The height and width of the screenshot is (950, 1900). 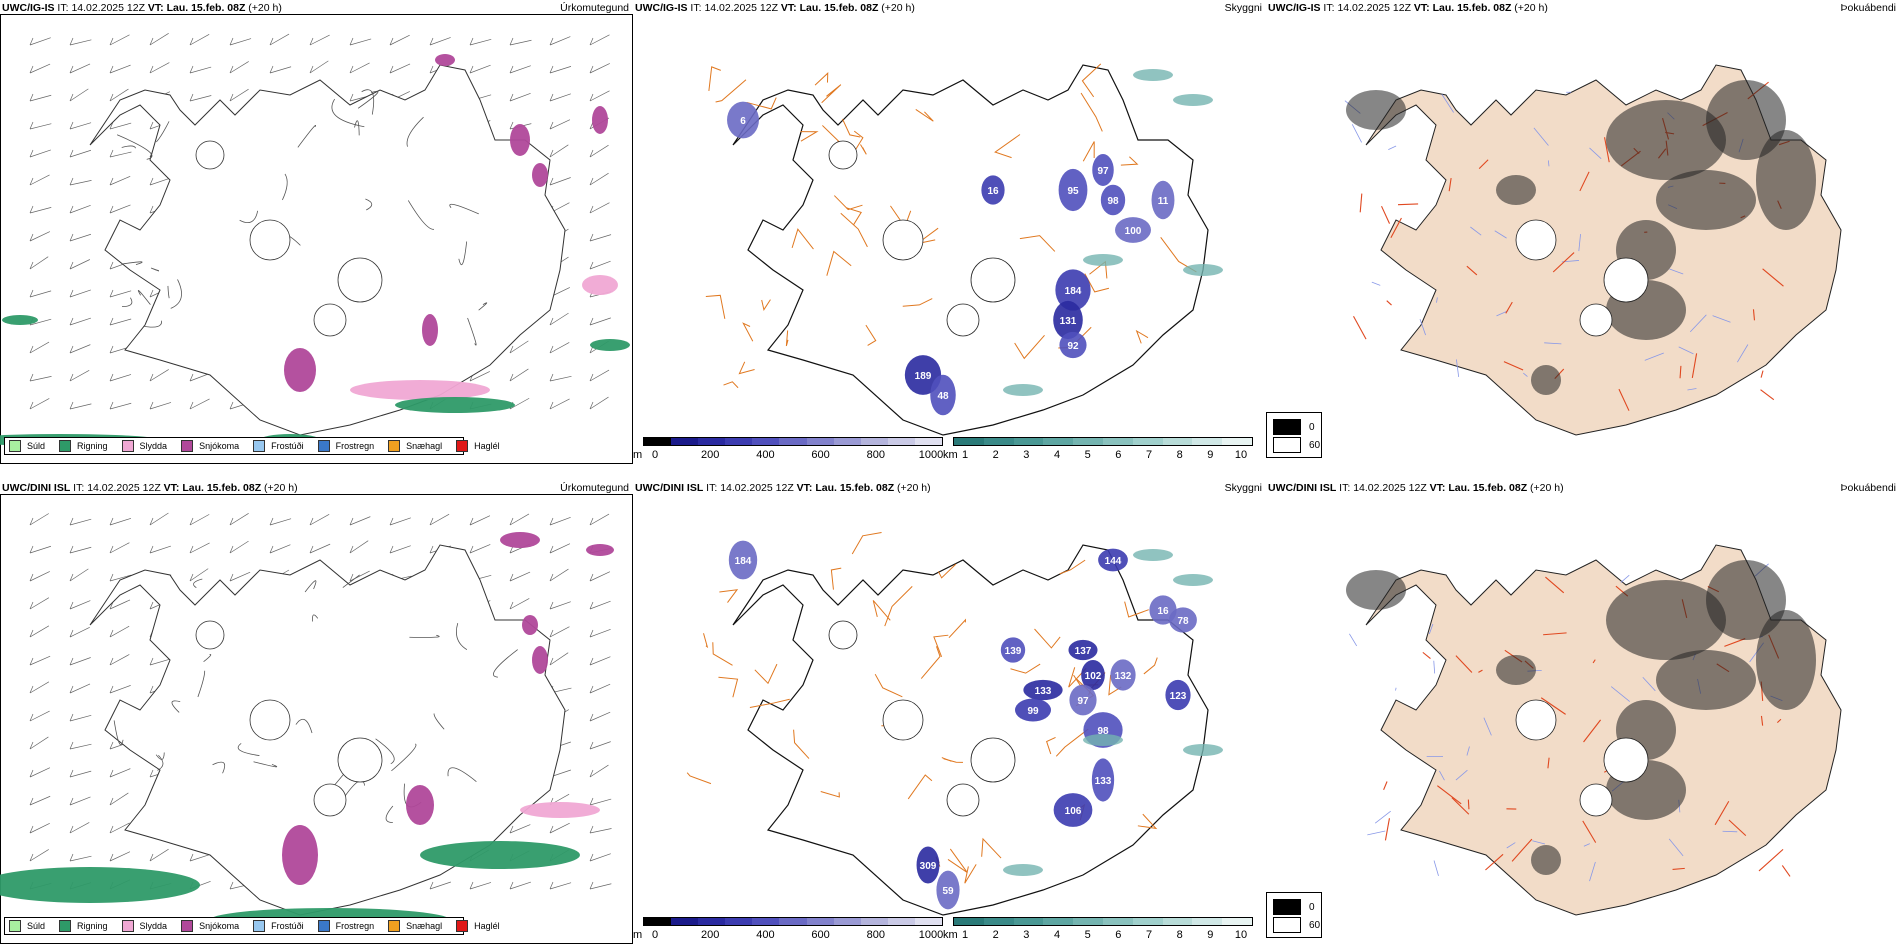 I want to click on map-layer: 6 97 98 95 16 100 184 131 92 189 48 11, so click(x=964, y=249).